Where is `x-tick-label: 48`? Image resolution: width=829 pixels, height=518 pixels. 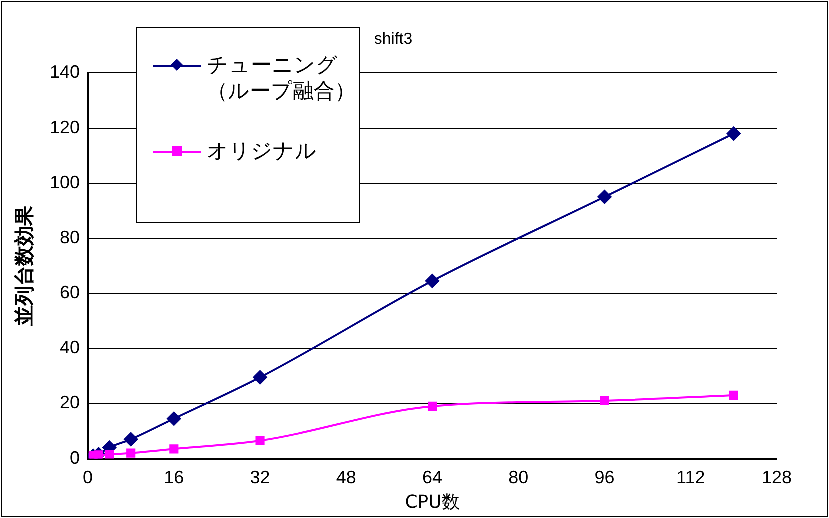 x-tick-label: 48 is located at coordinates (346, 478).